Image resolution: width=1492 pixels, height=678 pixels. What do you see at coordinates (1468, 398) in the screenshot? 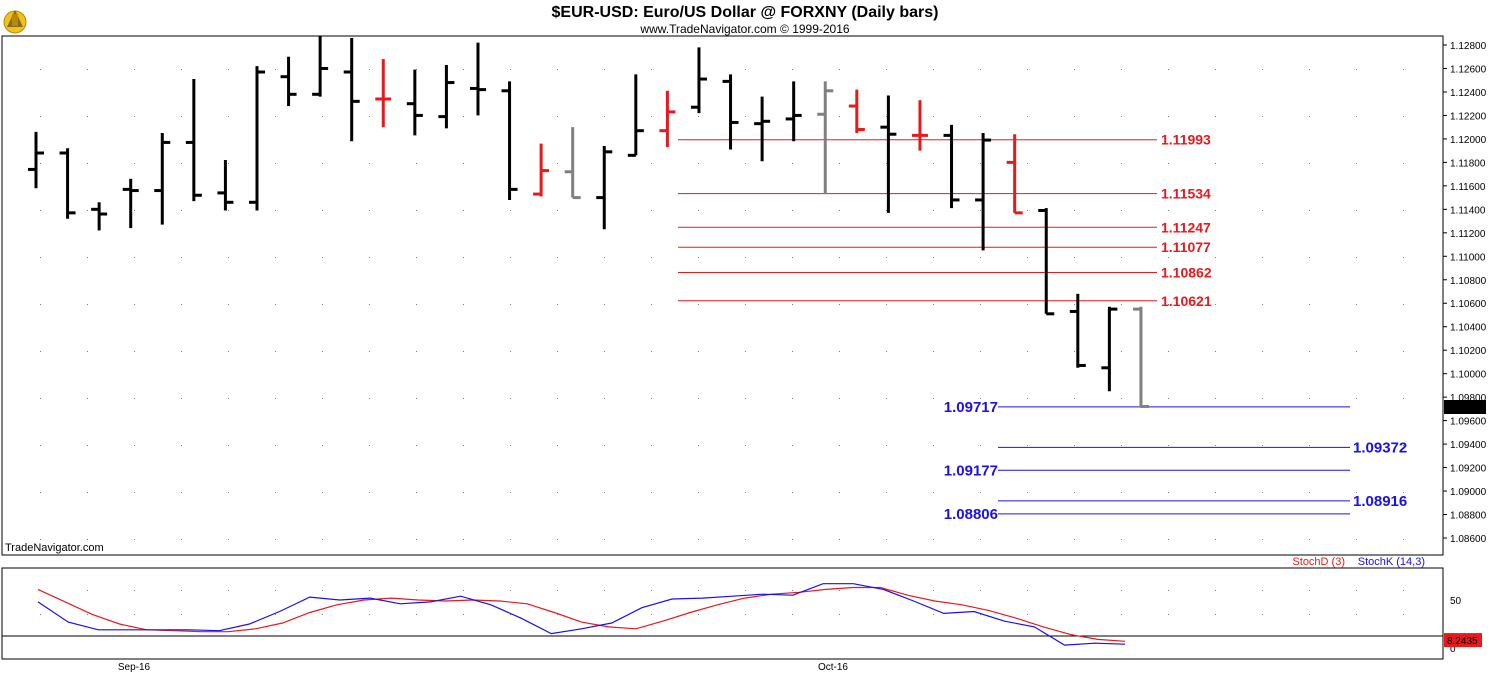
I see `y-tick-label: 1.09800` at bounding box center [1468, 398].